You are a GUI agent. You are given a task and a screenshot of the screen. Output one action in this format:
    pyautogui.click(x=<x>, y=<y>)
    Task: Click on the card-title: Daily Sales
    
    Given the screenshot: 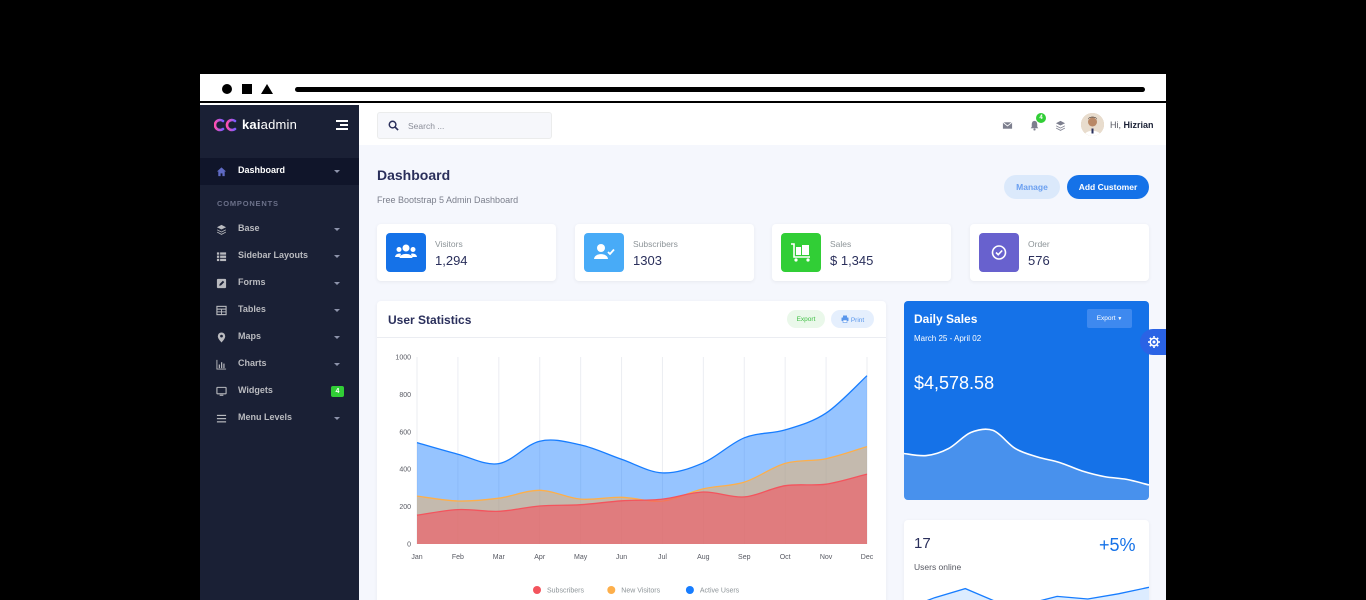 What is the action you would take?
    pyautogui.click(x=946, y=319)
    